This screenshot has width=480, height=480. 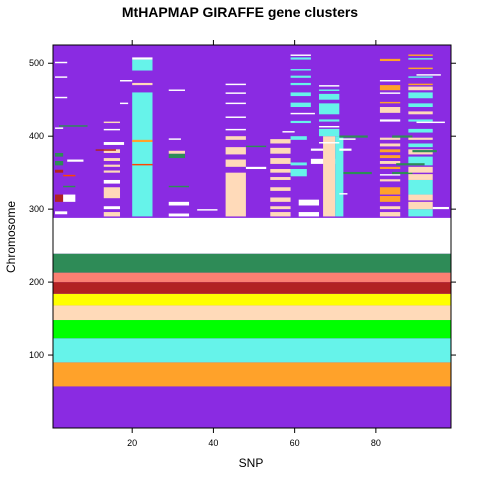 What do you see at coordinates (240, 12) in the screenshot?
I see `chart-title: MtHAPMAP GIRAFFE gene clusters` at bounding box center [240, 12].